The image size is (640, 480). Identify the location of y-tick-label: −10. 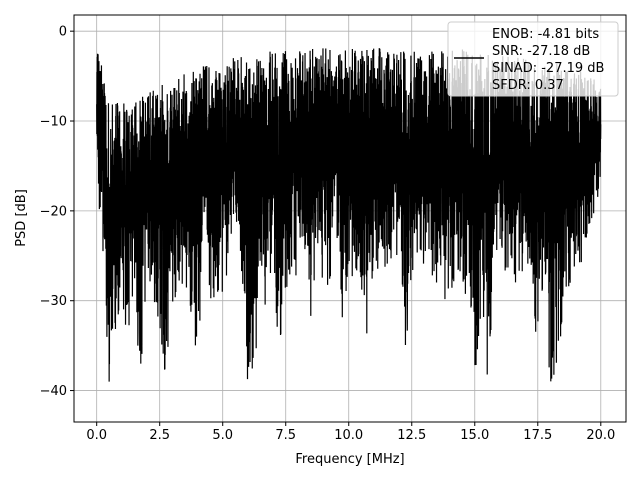
(53, 122).